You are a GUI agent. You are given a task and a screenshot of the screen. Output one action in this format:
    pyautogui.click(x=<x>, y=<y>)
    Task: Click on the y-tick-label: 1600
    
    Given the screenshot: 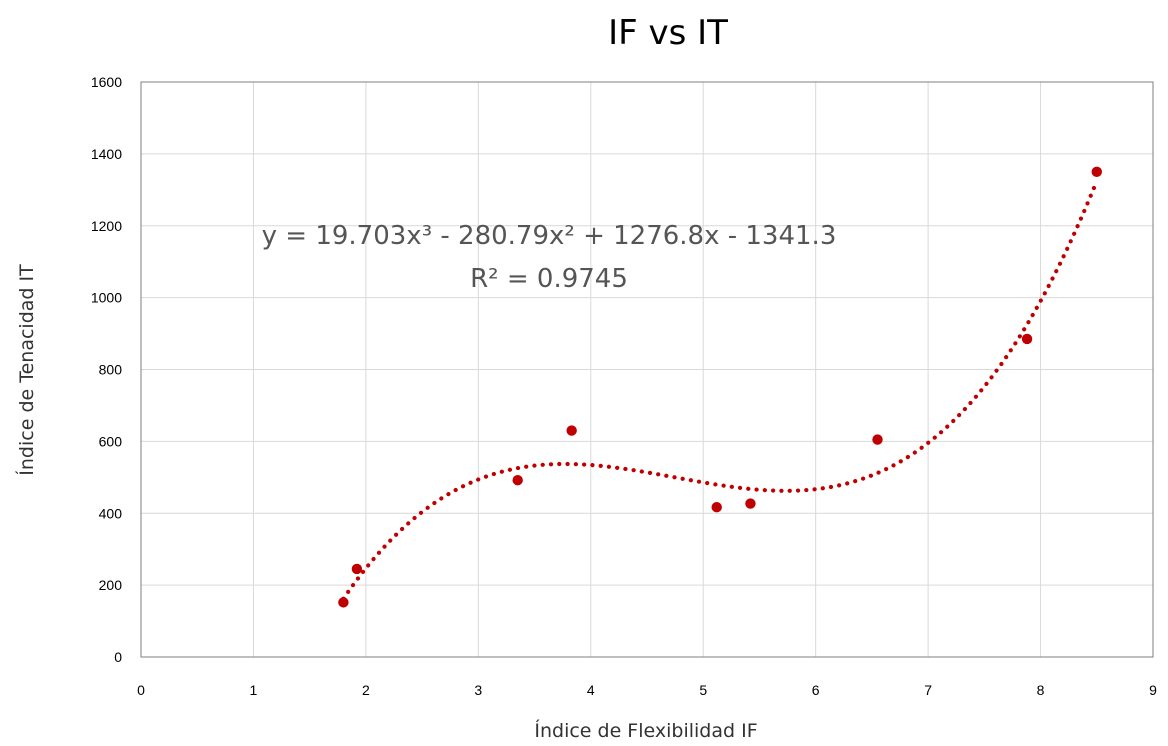 What is the action you would take?
    pyautogui.click(x=106, y=82)
    